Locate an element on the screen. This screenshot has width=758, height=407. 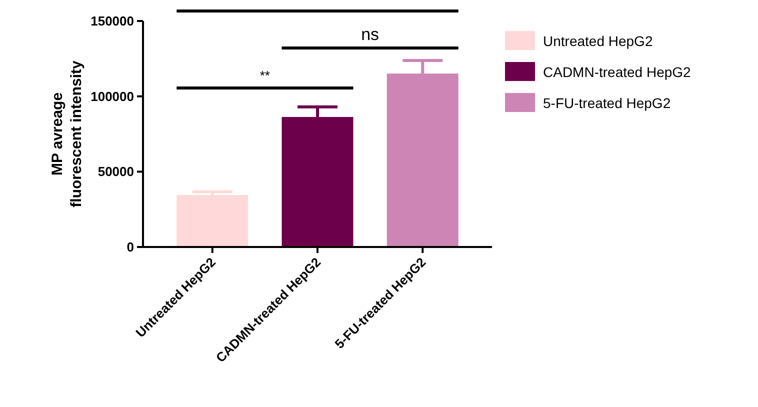
legend-label: CADMN-treated HepG2 is located at coordinates (617, 72).